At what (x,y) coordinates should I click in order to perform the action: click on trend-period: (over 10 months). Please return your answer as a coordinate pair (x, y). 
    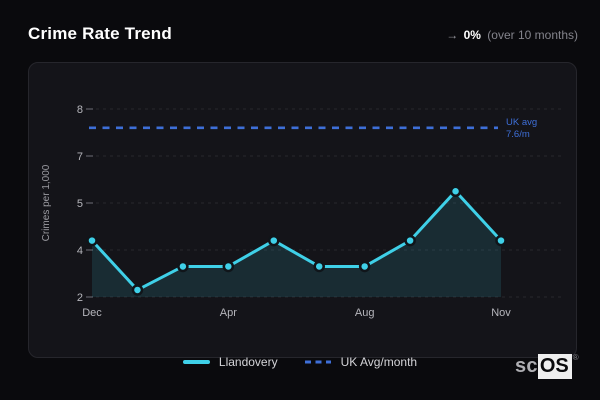
    Looking at the image, I should click on (532, 35).